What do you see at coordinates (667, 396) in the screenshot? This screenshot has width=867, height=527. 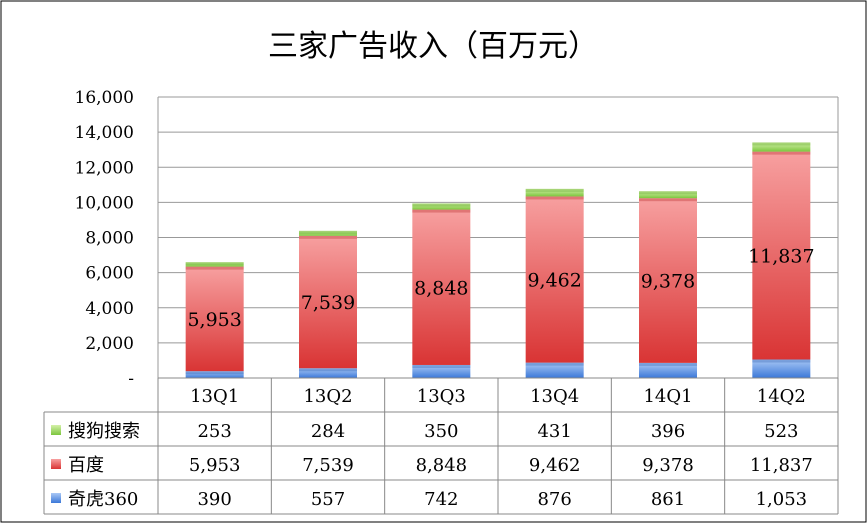 I see `x-category-label: 14Q1` at bounding box center [667, 396].